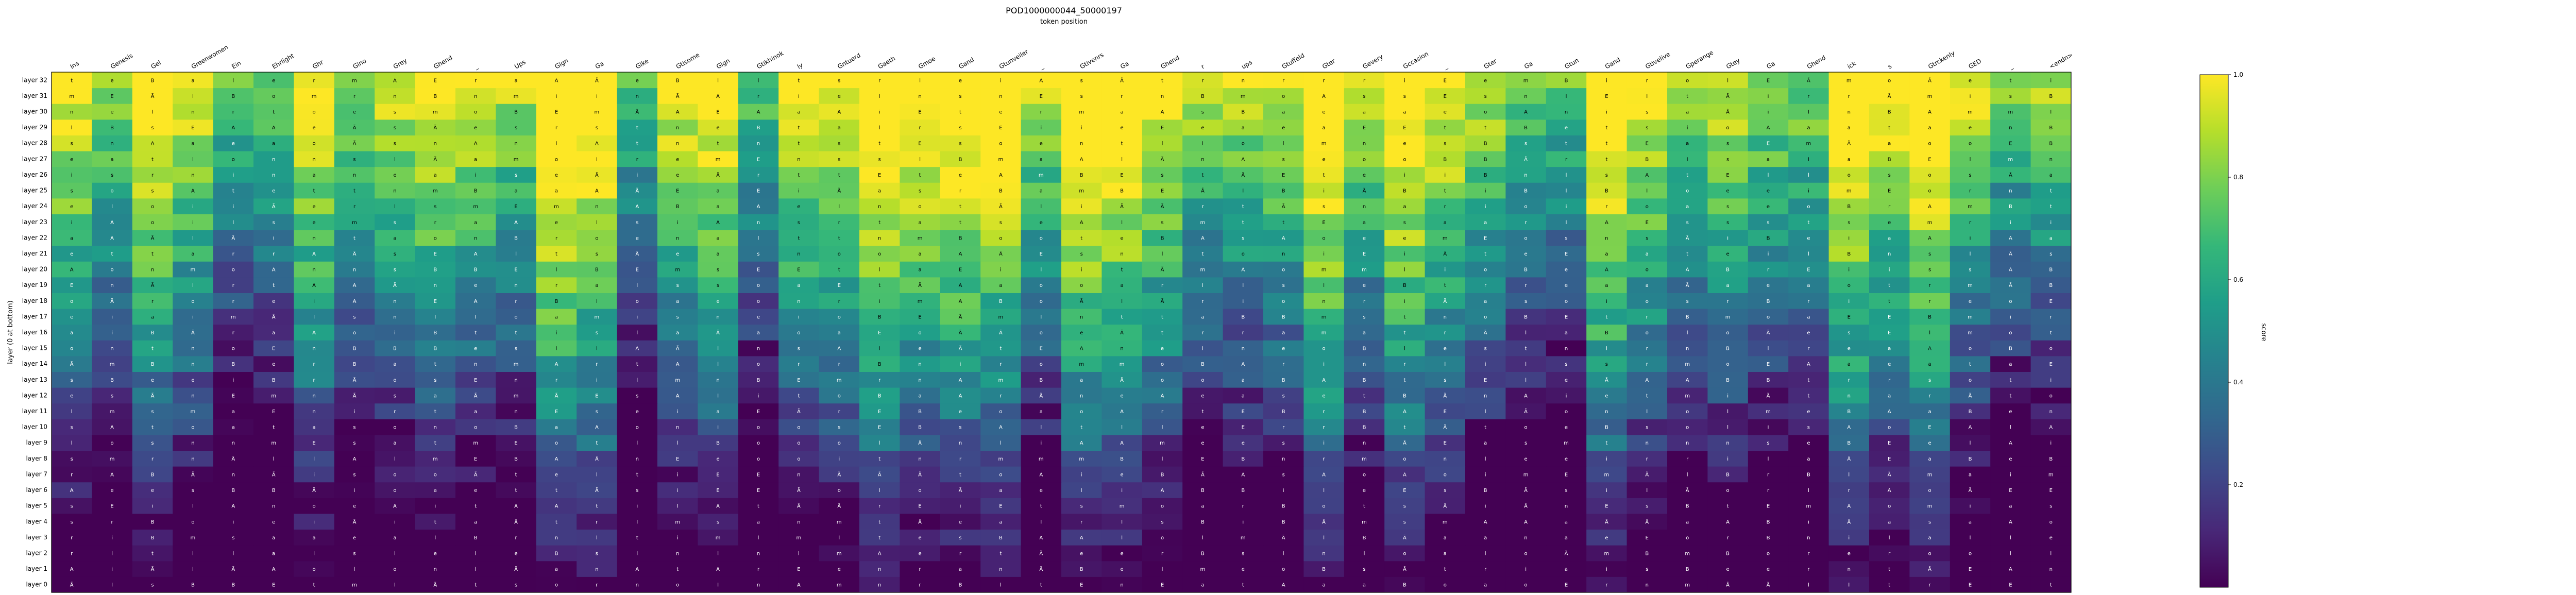  Describe the element at coordinates (2235, 279) in the screenshot. I see `colorbar-ticks: 0.20.40.60.81.0` at that location.